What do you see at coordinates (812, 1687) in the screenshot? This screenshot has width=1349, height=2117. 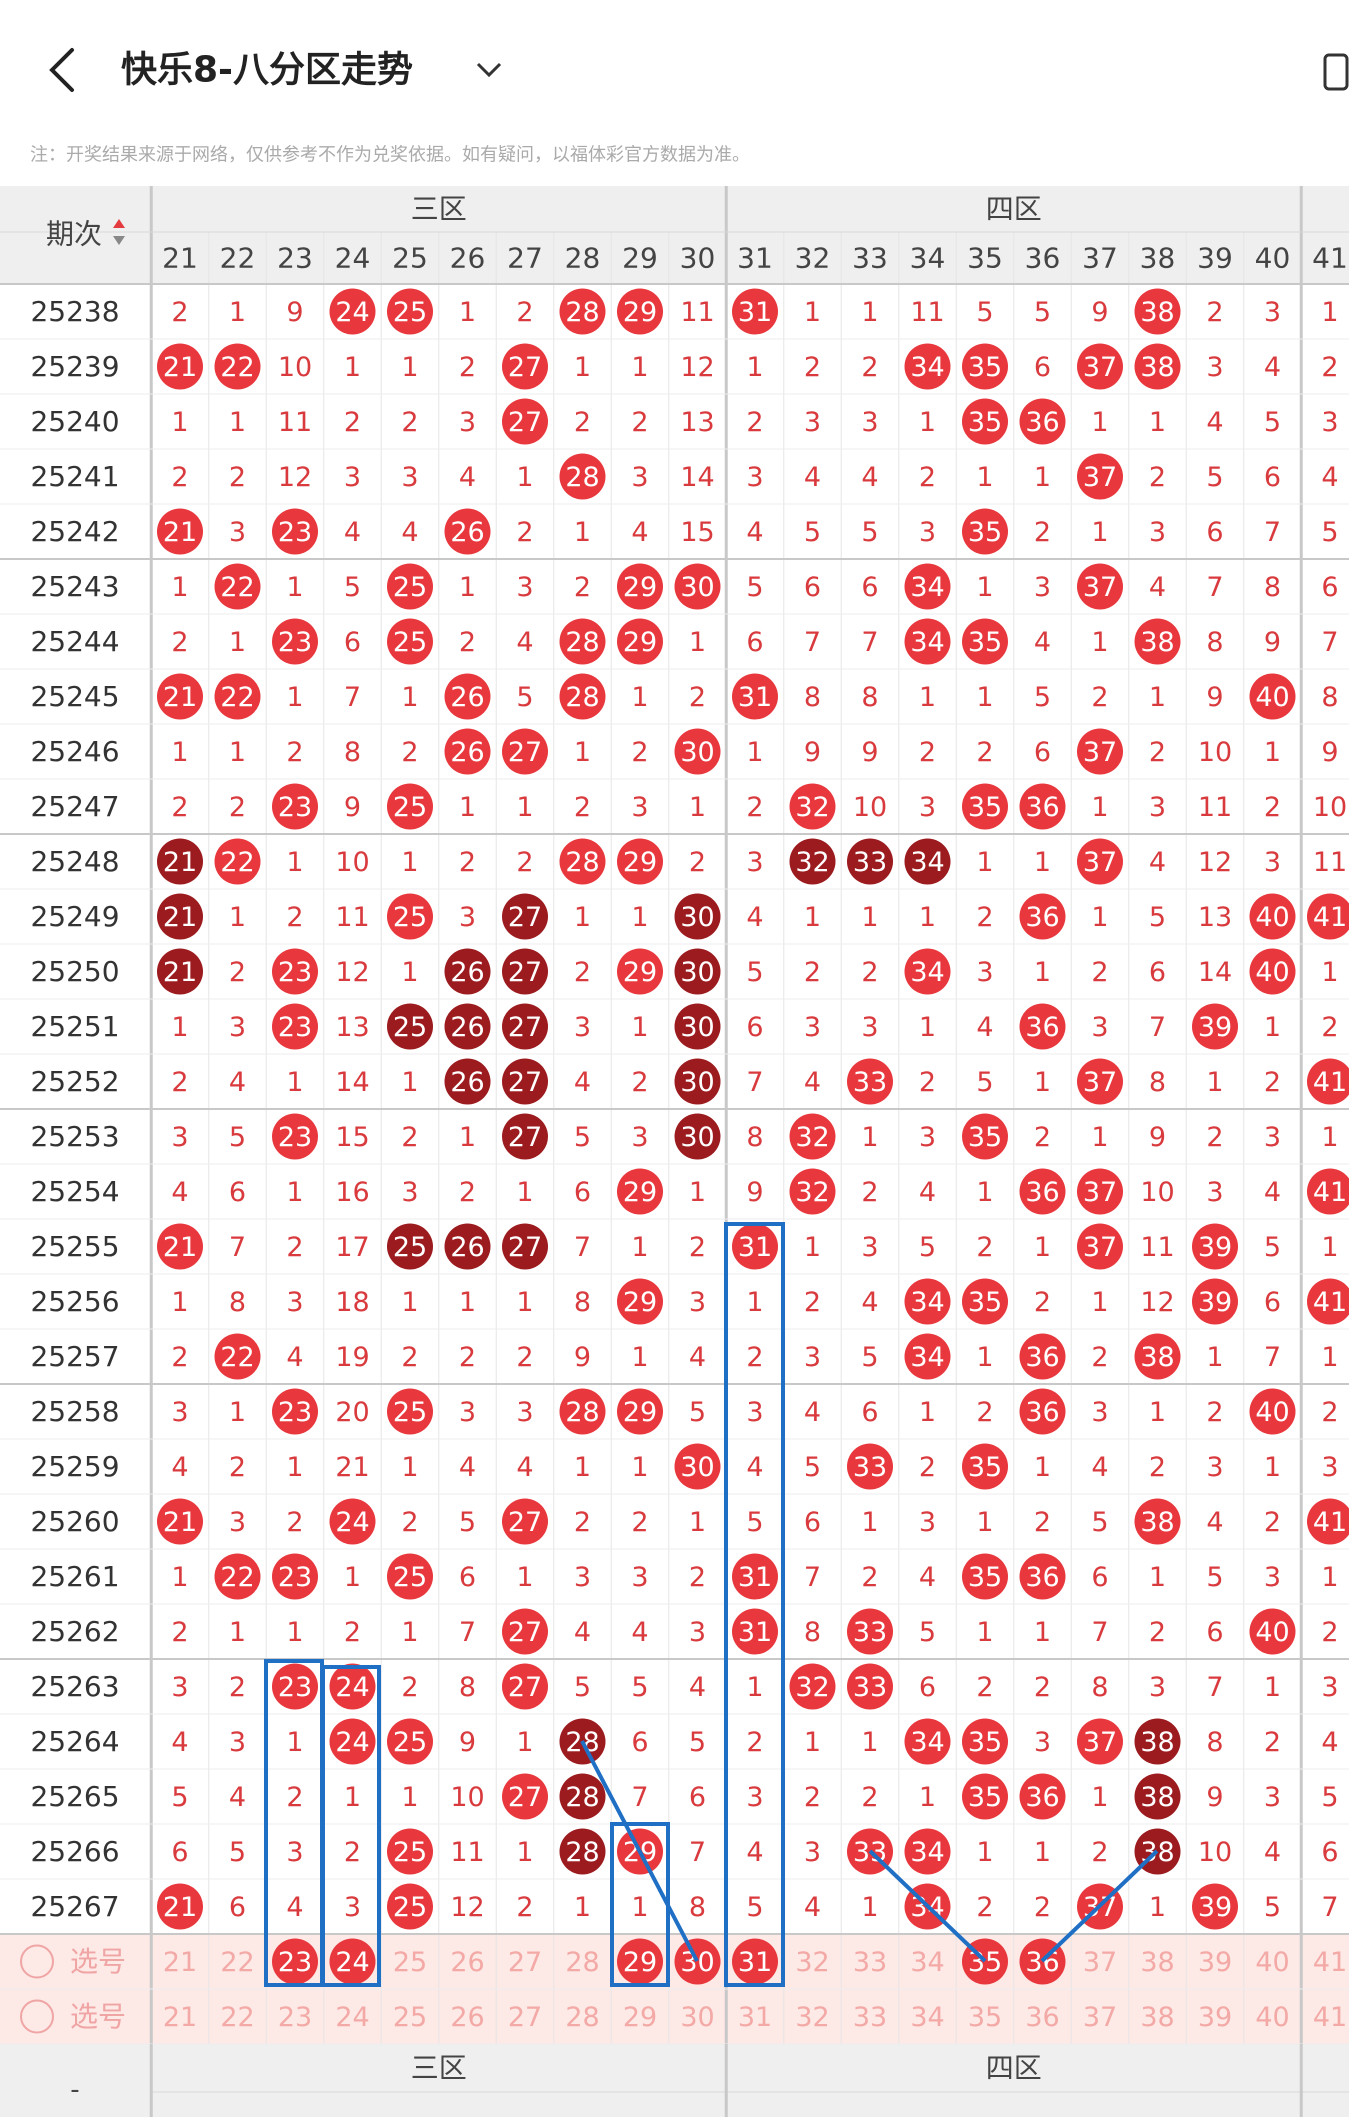 I see `hit-number: 32` at bounding box center [812, 1687].